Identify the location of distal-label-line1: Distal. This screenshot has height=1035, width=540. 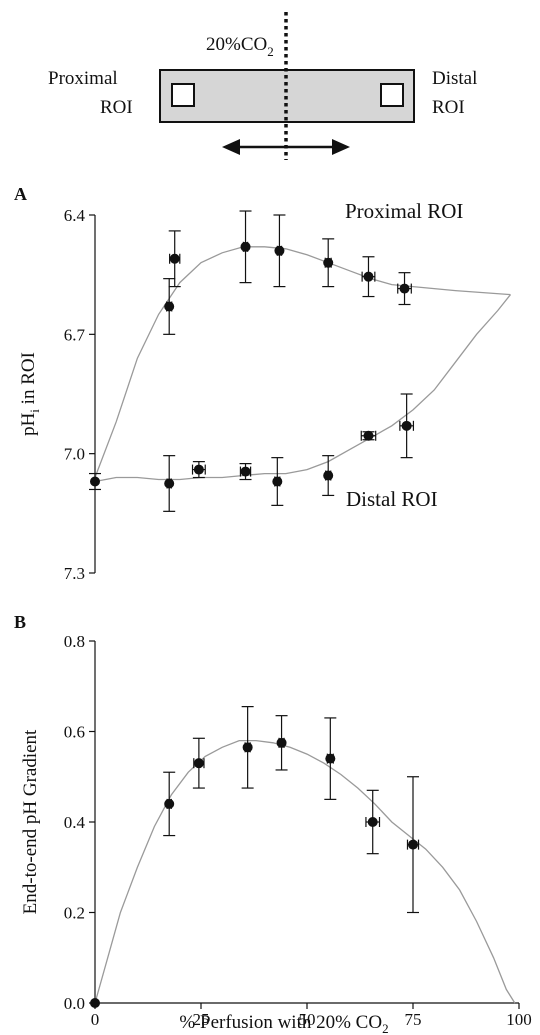
(454, 78).